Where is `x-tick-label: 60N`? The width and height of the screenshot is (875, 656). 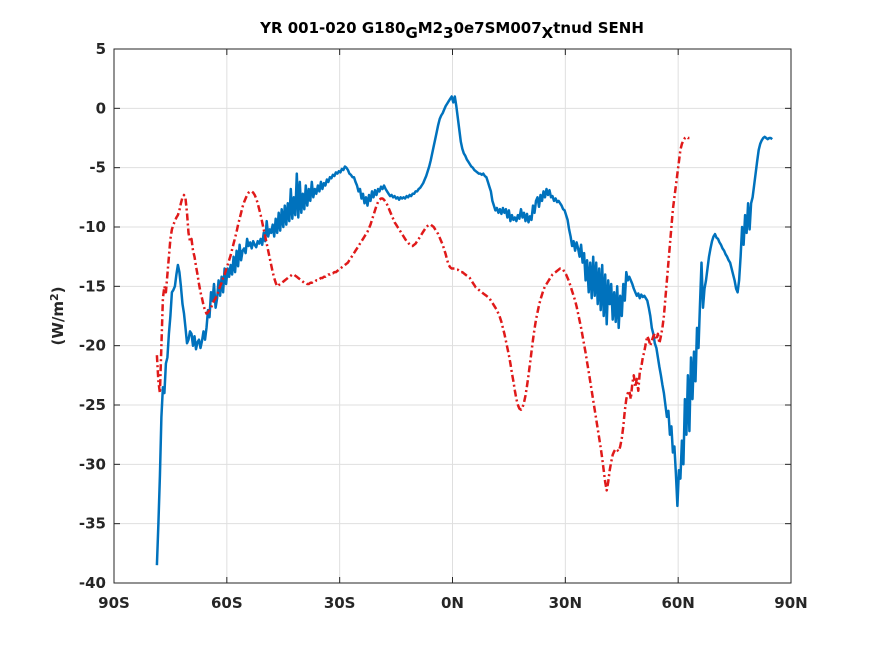
x-tick-label: 60N is located at coordinates (677, 603).